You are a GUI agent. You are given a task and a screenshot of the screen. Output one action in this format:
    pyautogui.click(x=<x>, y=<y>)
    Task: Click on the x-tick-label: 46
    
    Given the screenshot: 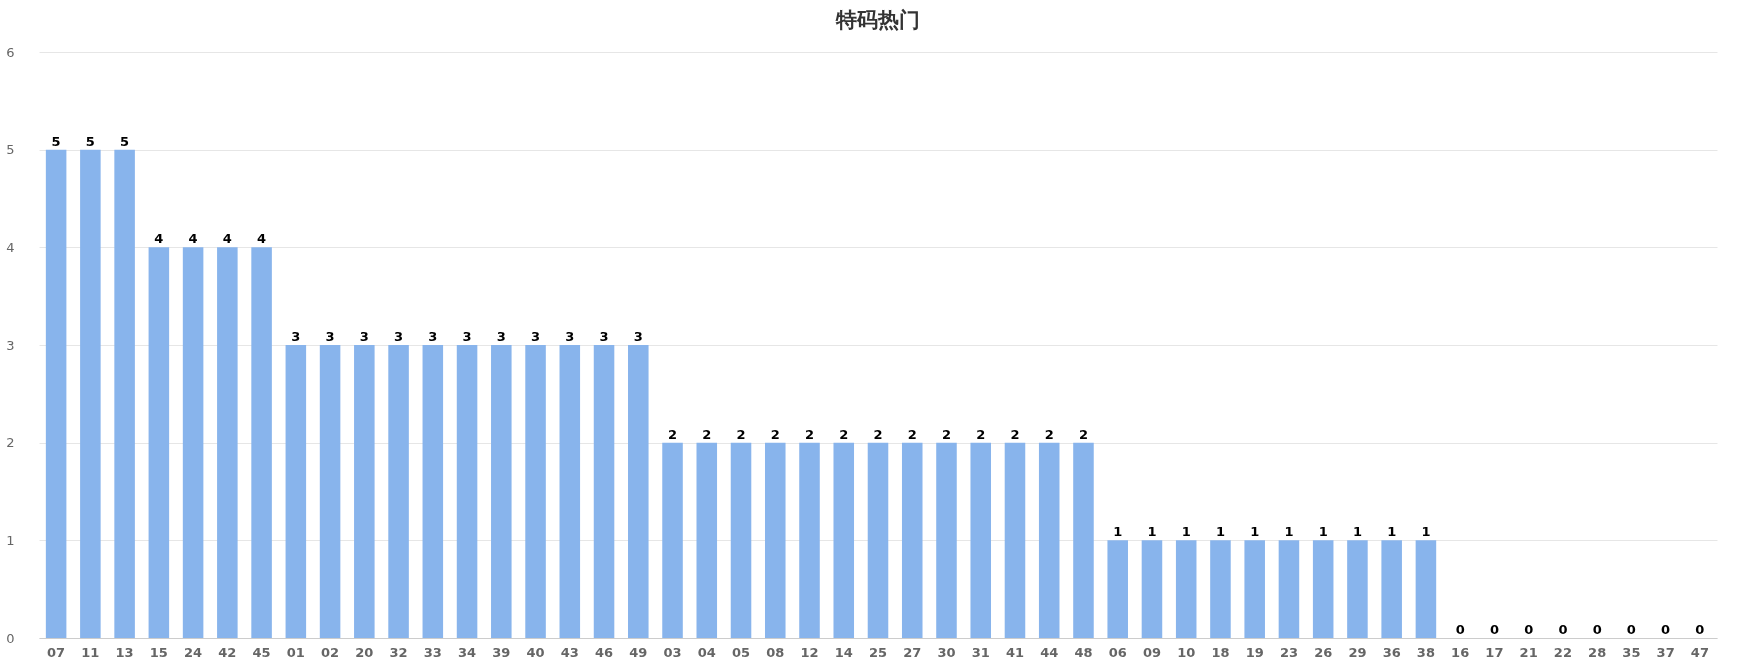 What is the action you would take?
    pyautogui.click(x=604, y=652)
    